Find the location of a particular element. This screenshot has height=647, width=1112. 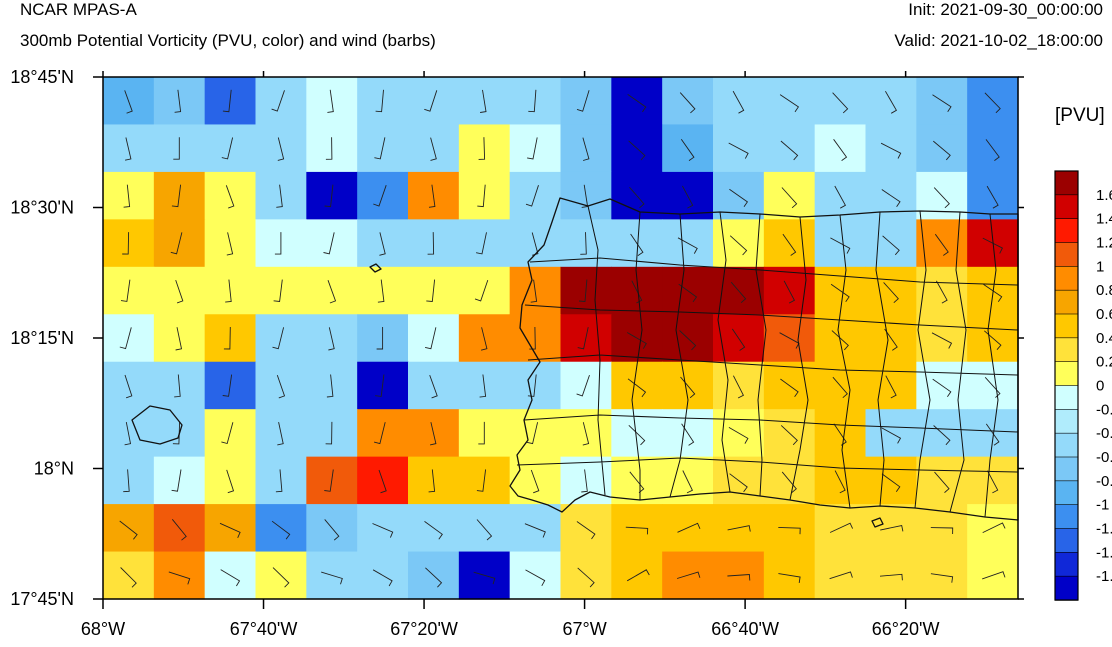

colorbar-label: 1.6 is located at coordinates (1104, 195).